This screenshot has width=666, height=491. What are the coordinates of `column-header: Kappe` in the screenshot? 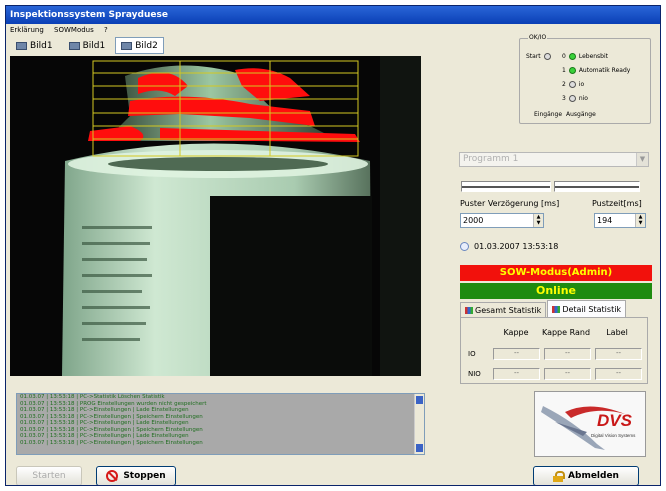 It's located at (516, 332).